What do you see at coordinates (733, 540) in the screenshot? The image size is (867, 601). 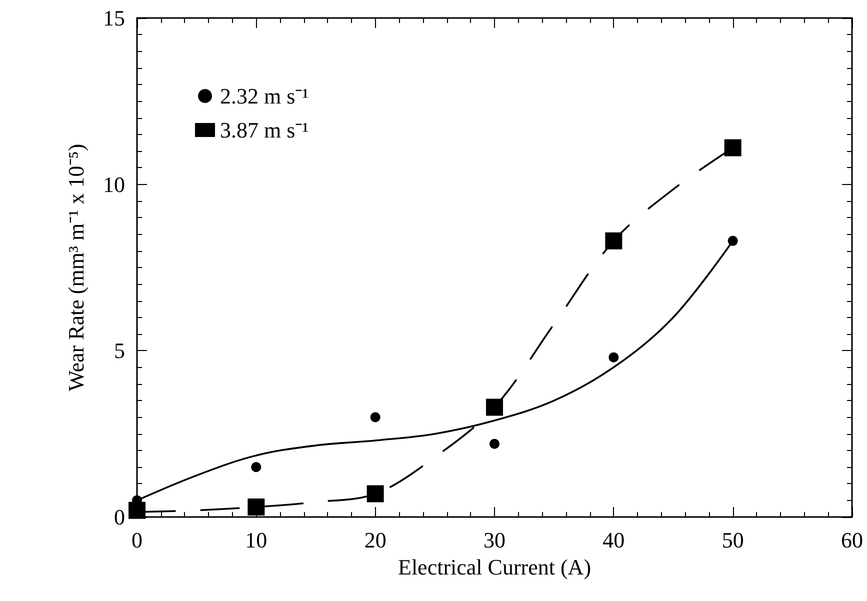 I see `x-tick-label: 50` at bounding box center [733, 540].